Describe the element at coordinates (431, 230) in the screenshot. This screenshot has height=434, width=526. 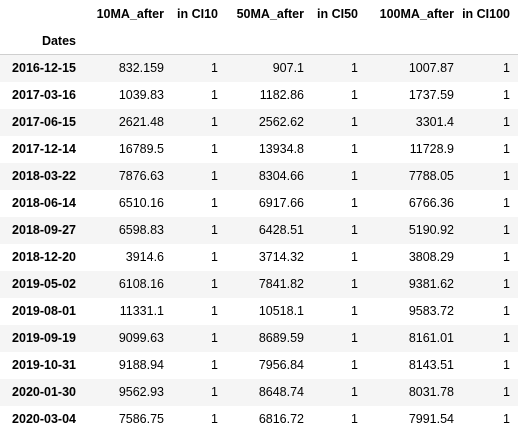
I see `cell-100ma-after: 5190.92` at that location.